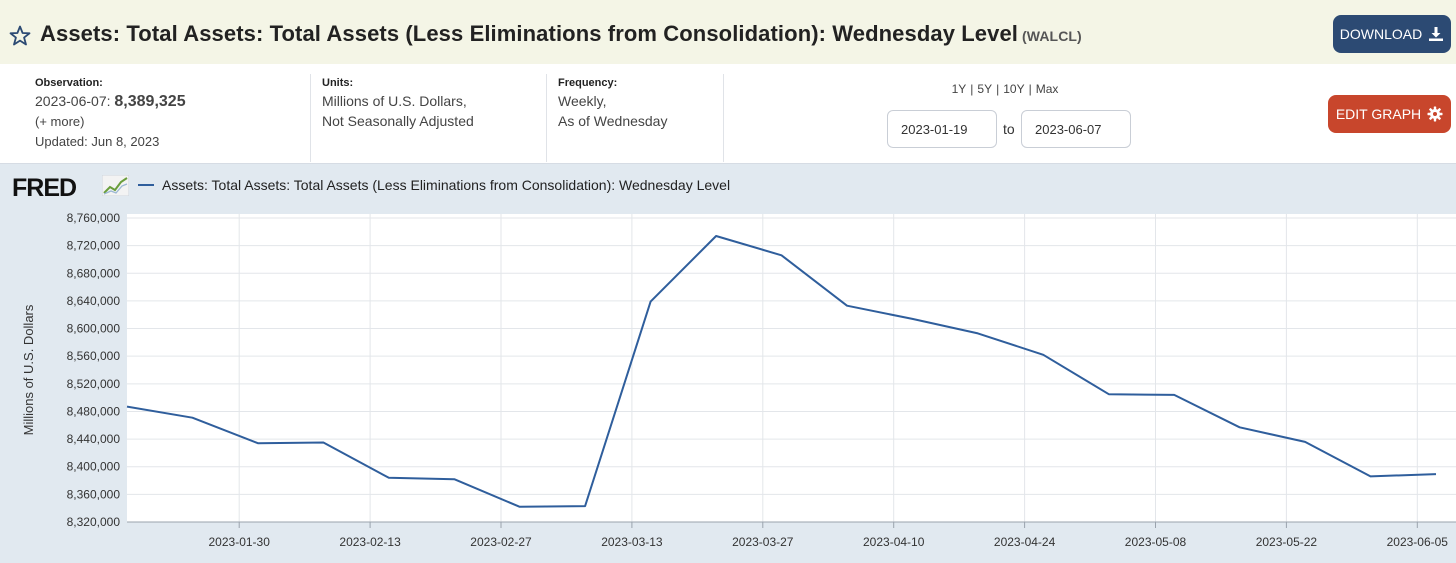 The image size is (1456, 563). I want to click on frequency-block: Frequency: Weekly, As of Wednesday, so click(612, 118).